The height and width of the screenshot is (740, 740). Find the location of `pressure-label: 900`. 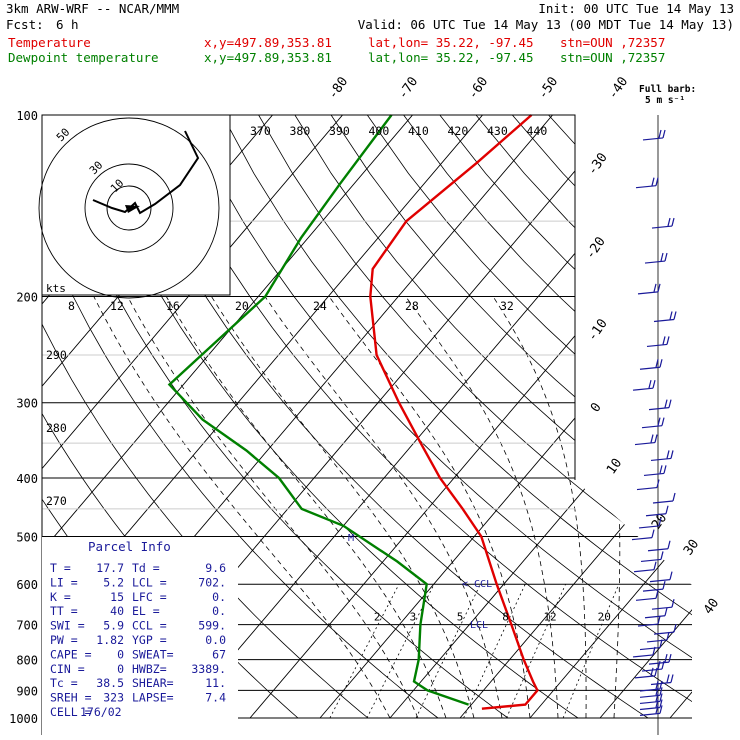

pressure-label: 900 is located at coordinates (27, 691).